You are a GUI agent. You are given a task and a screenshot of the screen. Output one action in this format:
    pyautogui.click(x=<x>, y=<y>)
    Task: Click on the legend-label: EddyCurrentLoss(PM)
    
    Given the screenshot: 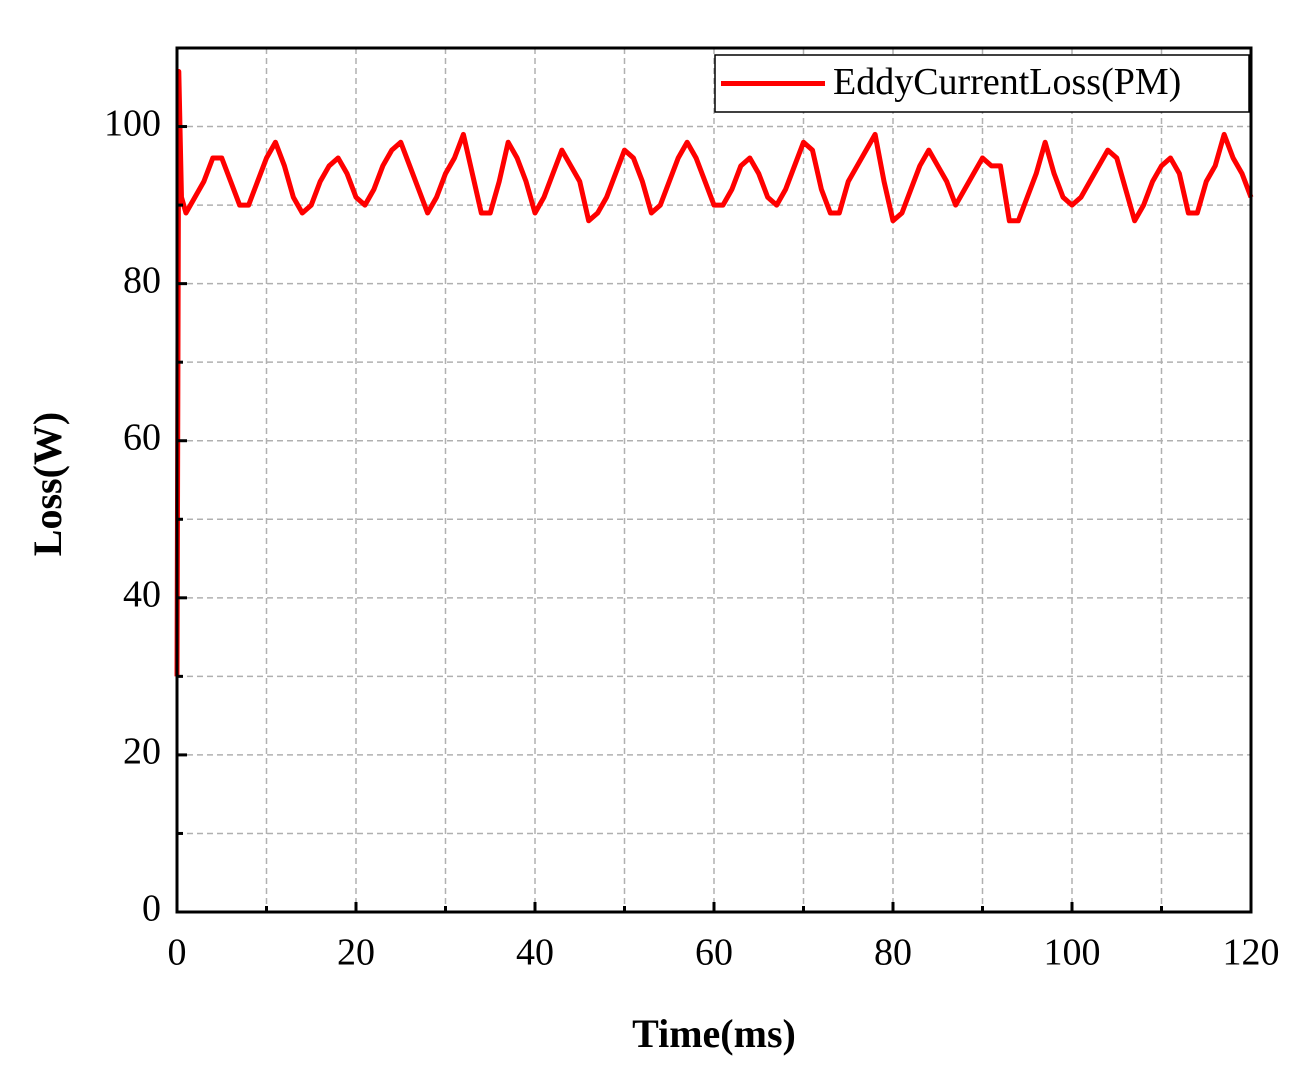 What is the action you would take?
    pyautogui.click(x=1007, y=82)
    